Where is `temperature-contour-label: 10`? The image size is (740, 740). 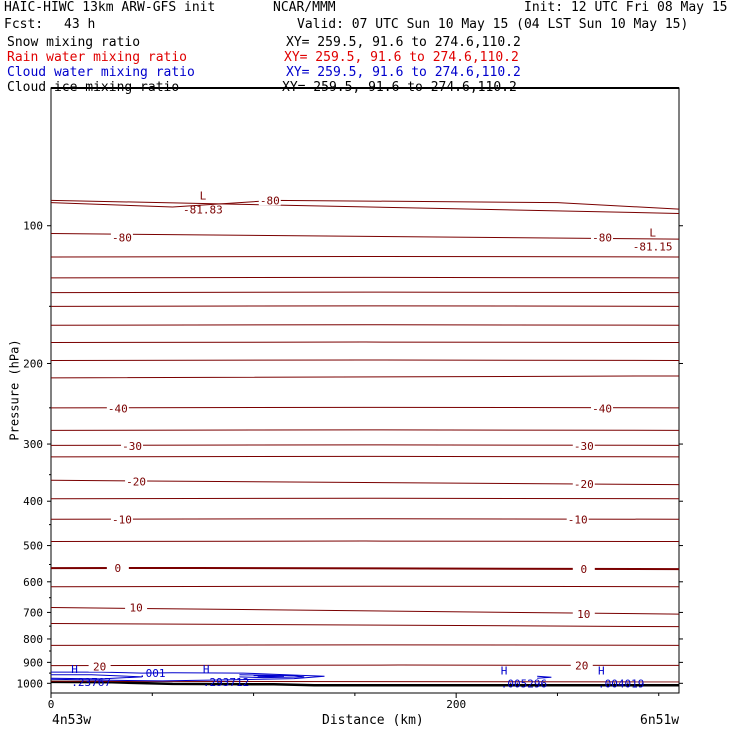 temperature-contour-label: 10 is located at coordinates (135, 608).